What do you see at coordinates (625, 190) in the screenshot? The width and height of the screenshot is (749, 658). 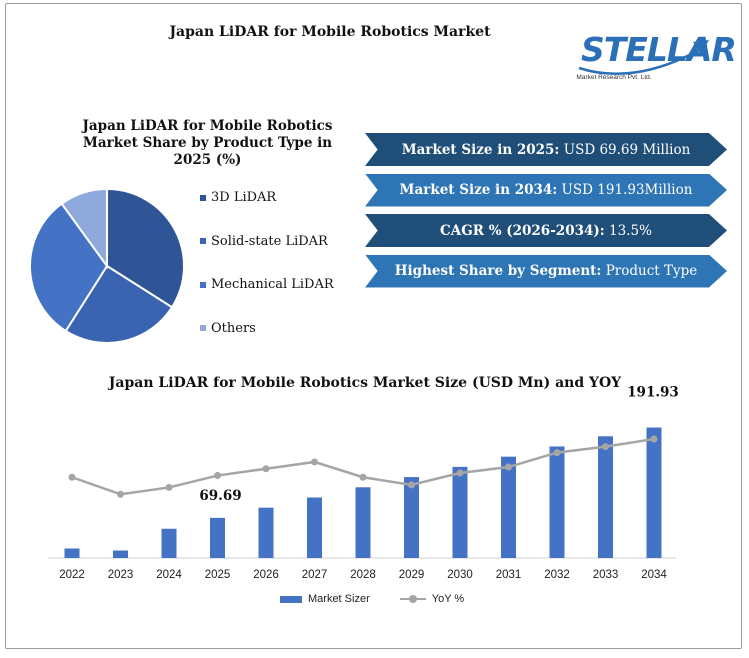 I see `stat-banner-value: USD 191.93Million` at bounding box center [625, 190].